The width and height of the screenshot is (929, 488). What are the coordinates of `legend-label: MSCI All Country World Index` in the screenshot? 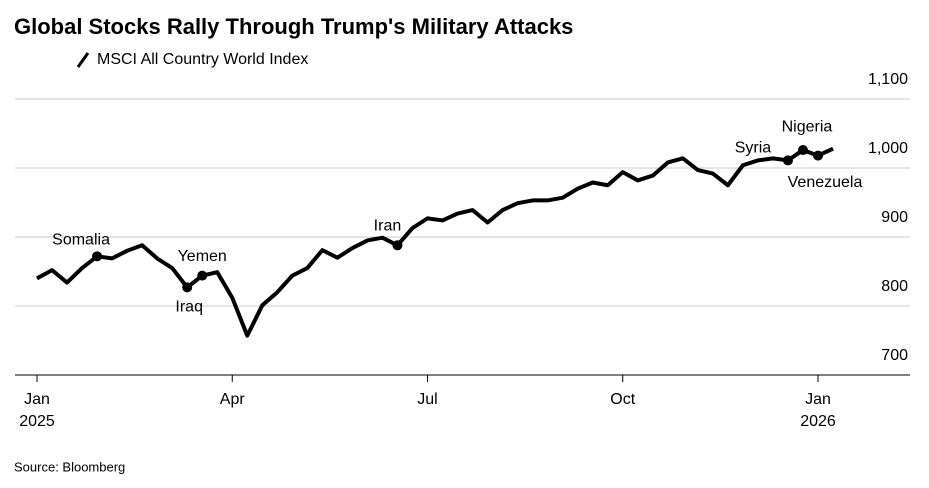 It's located at (202, 59).